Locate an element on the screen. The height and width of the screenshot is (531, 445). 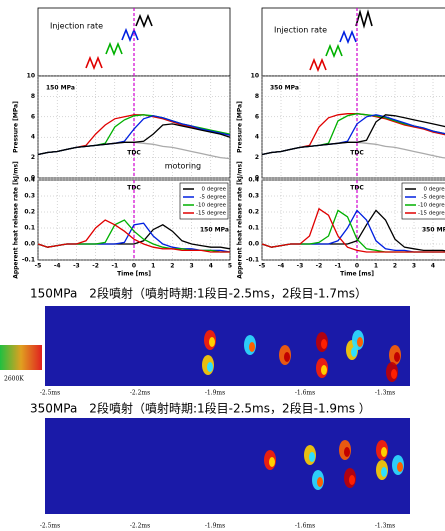
colorbar-label: 2600K is located at coordinates (14, 379).